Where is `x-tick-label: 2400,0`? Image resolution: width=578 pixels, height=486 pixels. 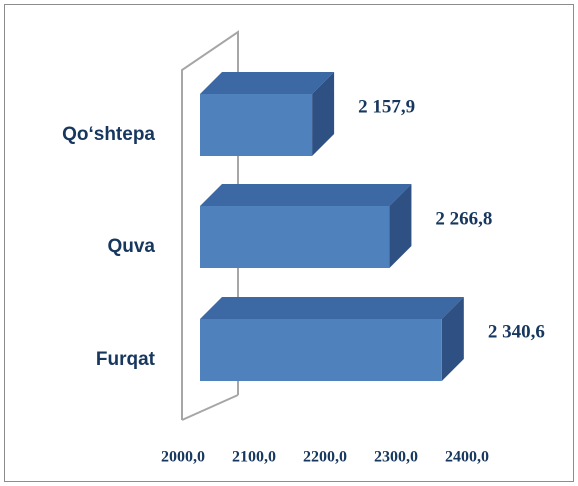 x-tick-label: 2400,0 is located at coordinates (467, 457).